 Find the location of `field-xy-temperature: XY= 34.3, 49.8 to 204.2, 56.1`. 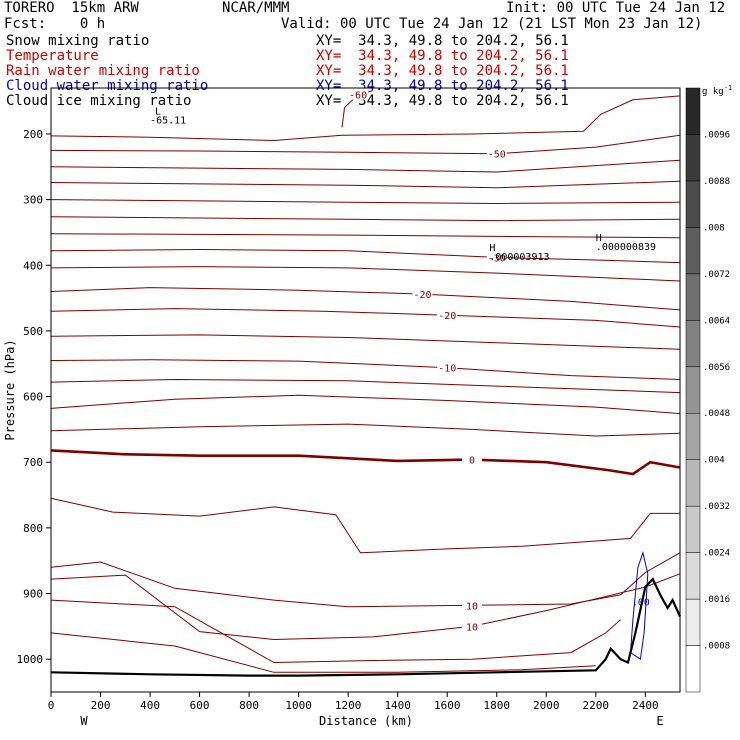

field-xy-temperature: XY= 34.3, 49.8 to 204.2, 56.1 is located at coordinates (442, 56).